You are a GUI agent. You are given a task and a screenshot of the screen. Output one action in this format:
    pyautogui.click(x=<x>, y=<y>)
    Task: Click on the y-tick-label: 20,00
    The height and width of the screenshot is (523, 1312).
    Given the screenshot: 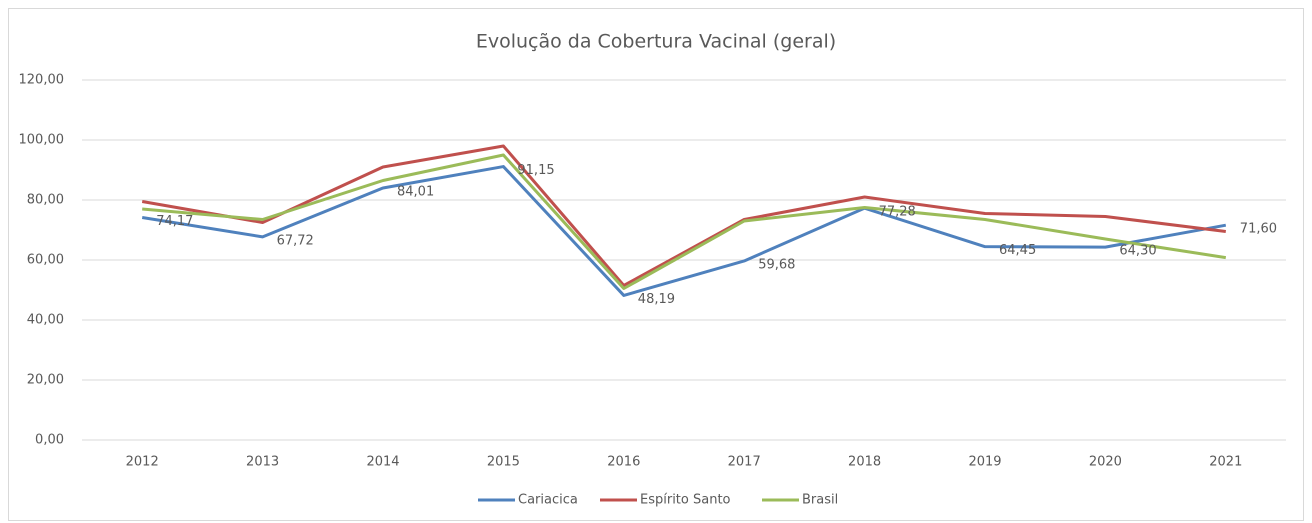 What is the action you would take?
    pyautogui.click(x=45, y=380)
    